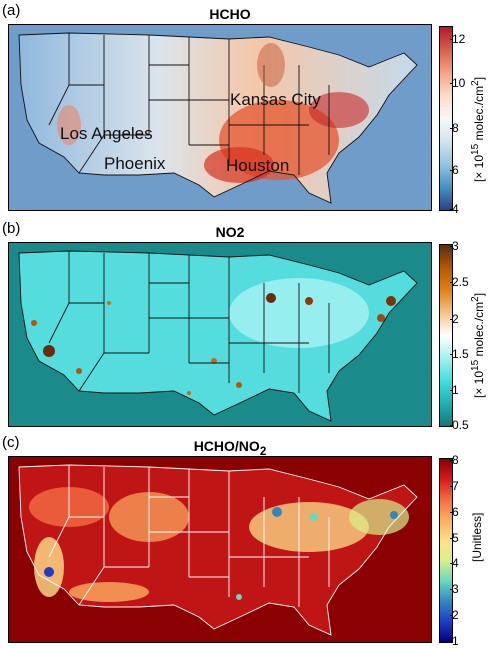 Image resolution: width=500 pixels, height=648 pixels. What do you see at coordinates (465, 121) in the screenshot?
I see `colorbar-ticks: 12 10 8 6 4` at bounding box center [465, 121].